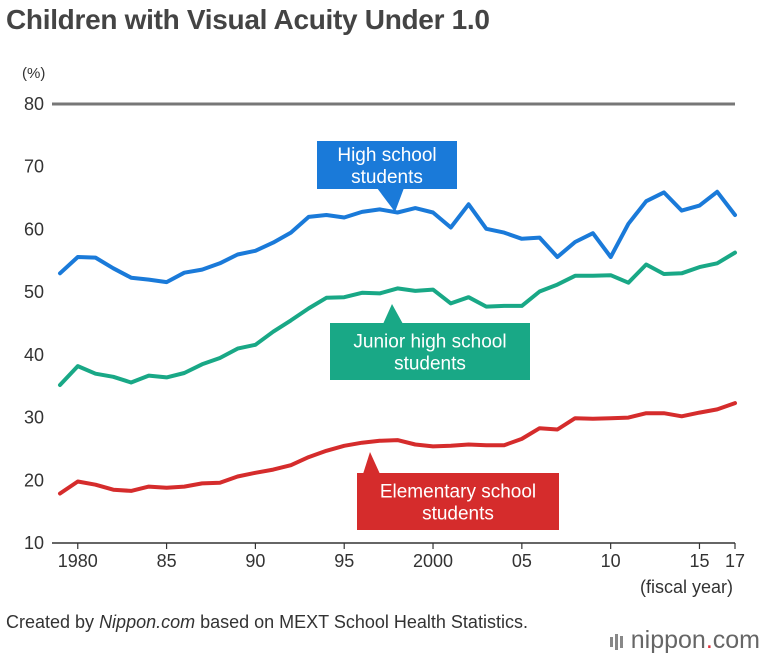 This screenshot has height=657, width=768. I want to click on logo-tld: com, so click(736, 640).